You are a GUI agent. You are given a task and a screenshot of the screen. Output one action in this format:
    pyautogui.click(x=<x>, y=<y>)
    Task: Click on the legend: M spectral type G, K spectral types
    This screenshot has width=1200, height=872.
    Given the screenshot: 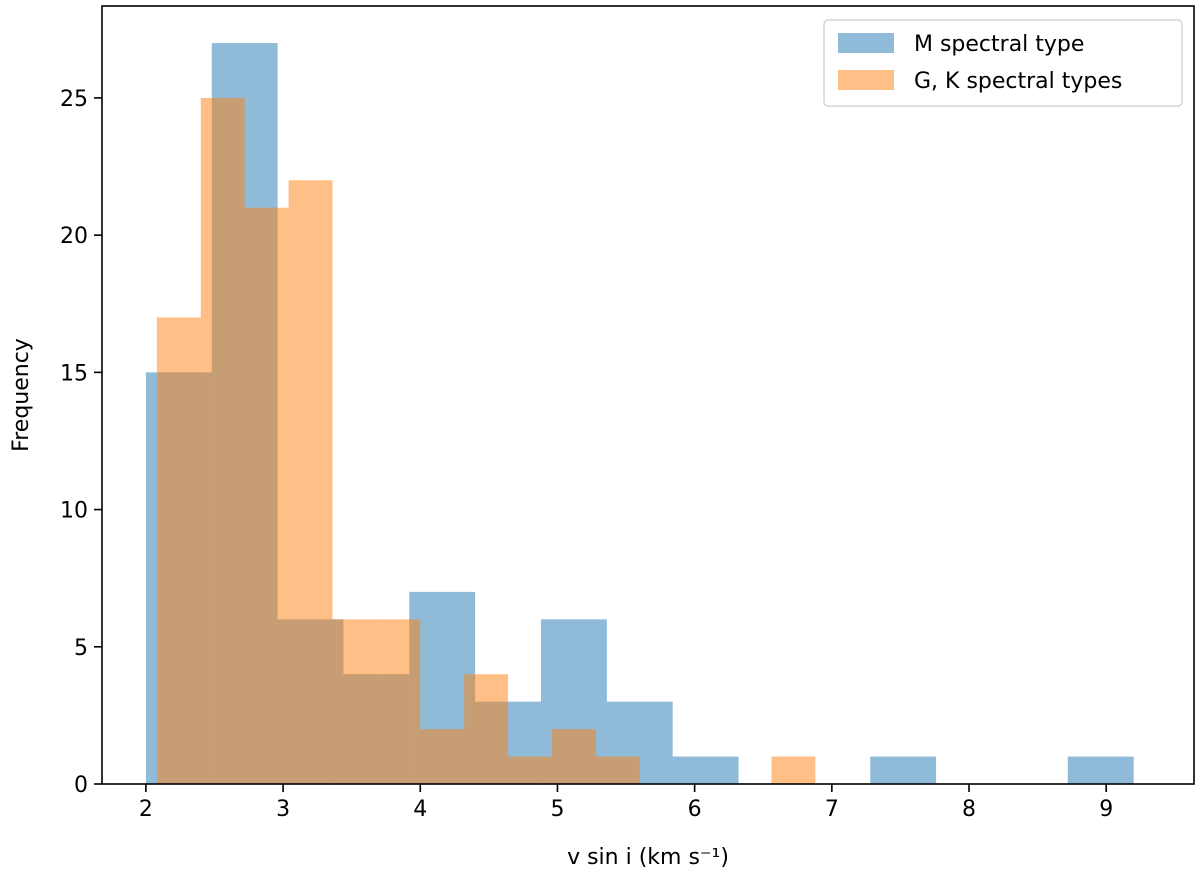 What is the action you would take?
    pyautogui.click(x=1003, y=63)
    